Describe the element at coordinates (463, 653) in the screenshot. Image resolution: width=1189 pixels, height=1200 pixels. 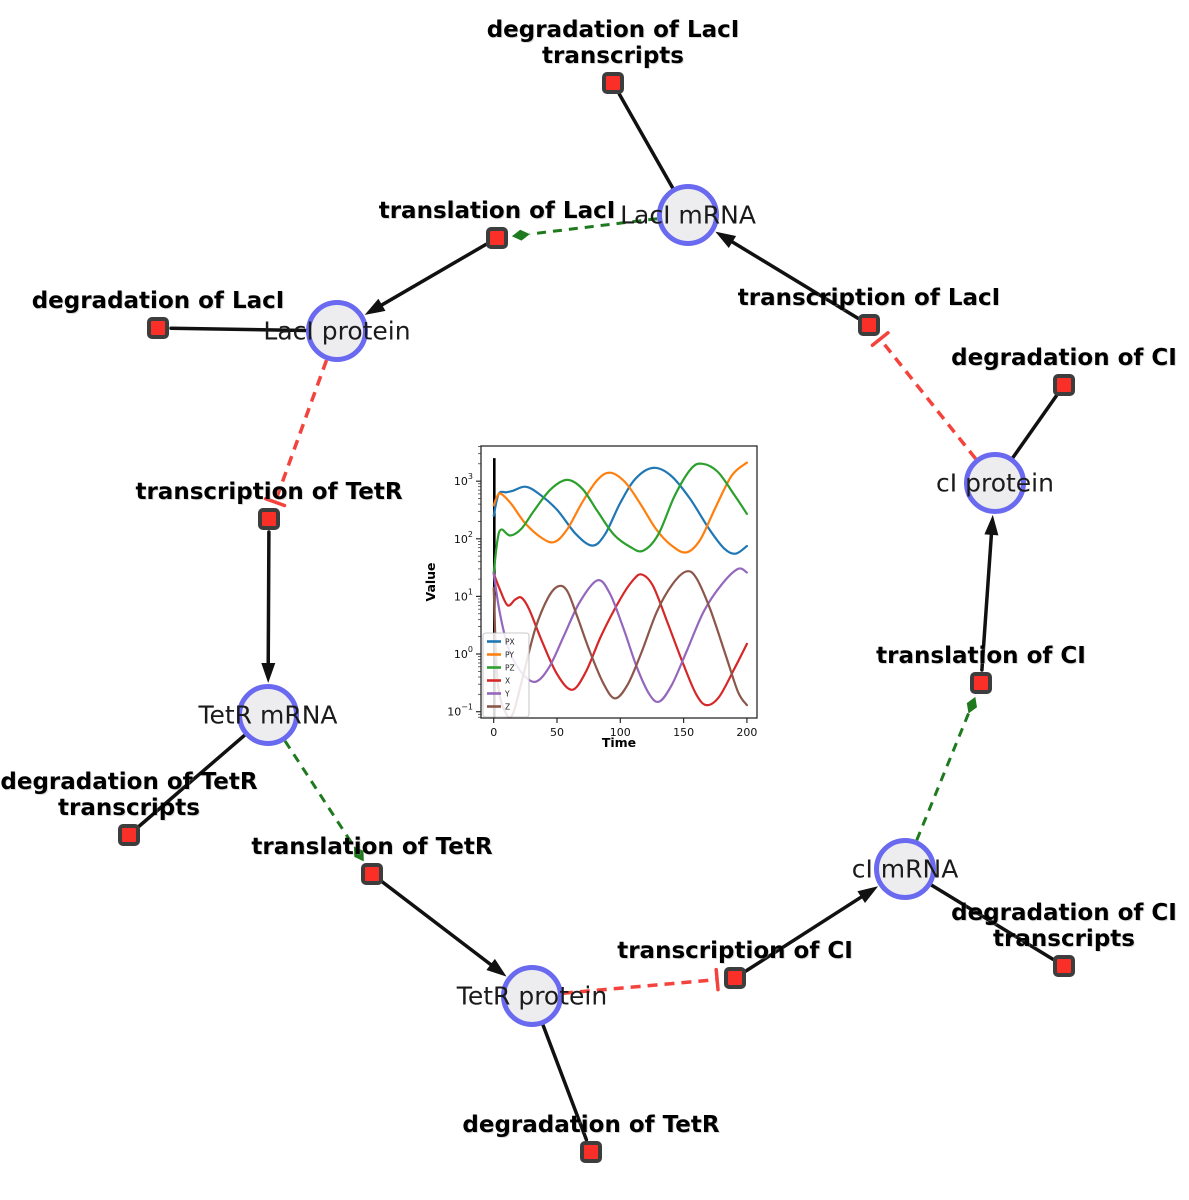
I see `y-tick-label: 10⁰` at that location.